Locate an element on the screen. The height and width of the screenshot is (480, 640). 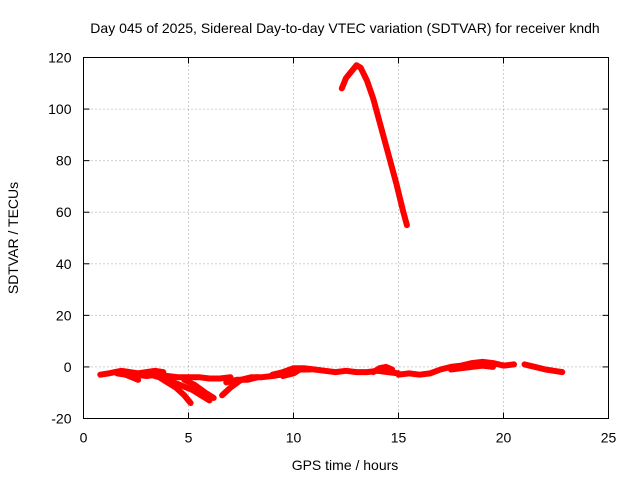
y-tick-label: 80 is located at coordinates (64, 161).